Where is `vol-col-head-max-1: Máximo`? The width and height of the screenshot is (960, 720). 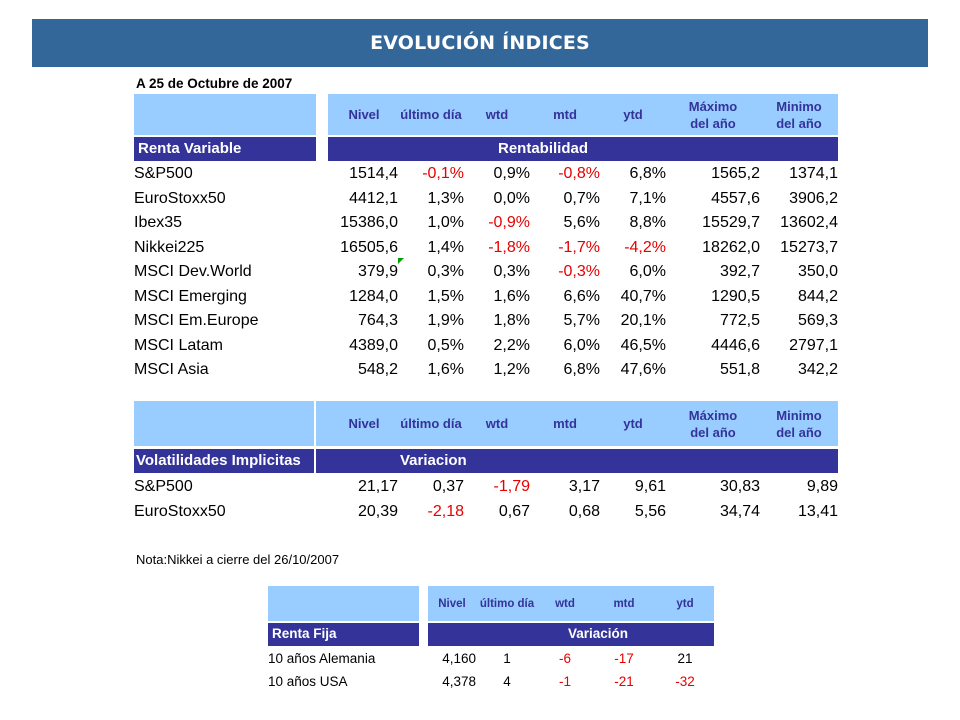
vol-col-head-max-1: Máximo is located at coordinates (713, 415).